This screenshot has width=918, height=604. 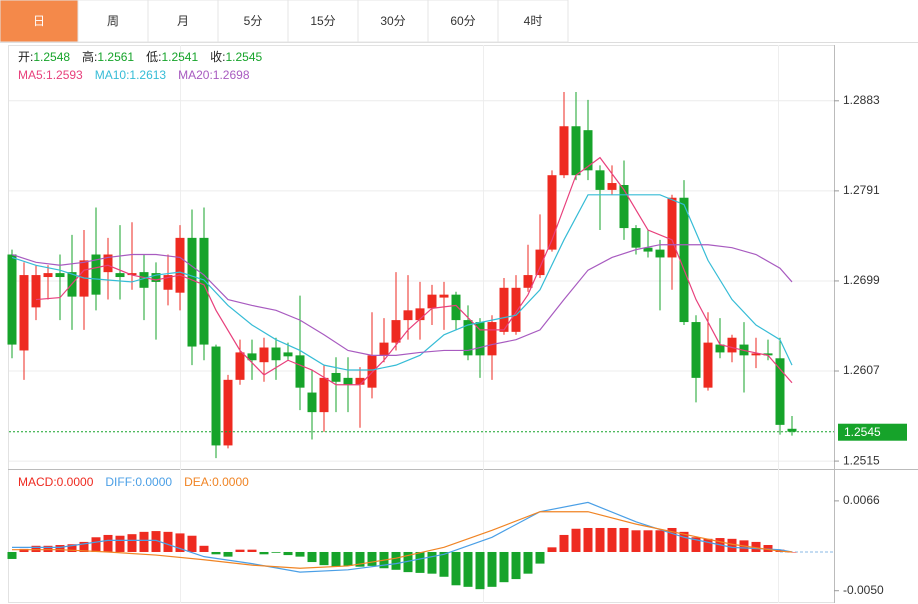 I want to click on legend-label: 高:, so click(x=89, y=56).